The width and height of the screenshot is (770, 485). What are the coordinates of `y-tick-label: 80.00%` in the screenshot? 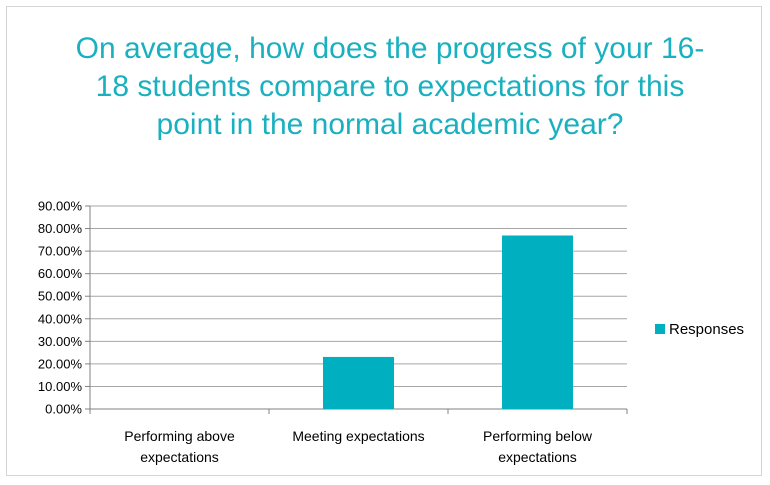 It's located at (60, 228).